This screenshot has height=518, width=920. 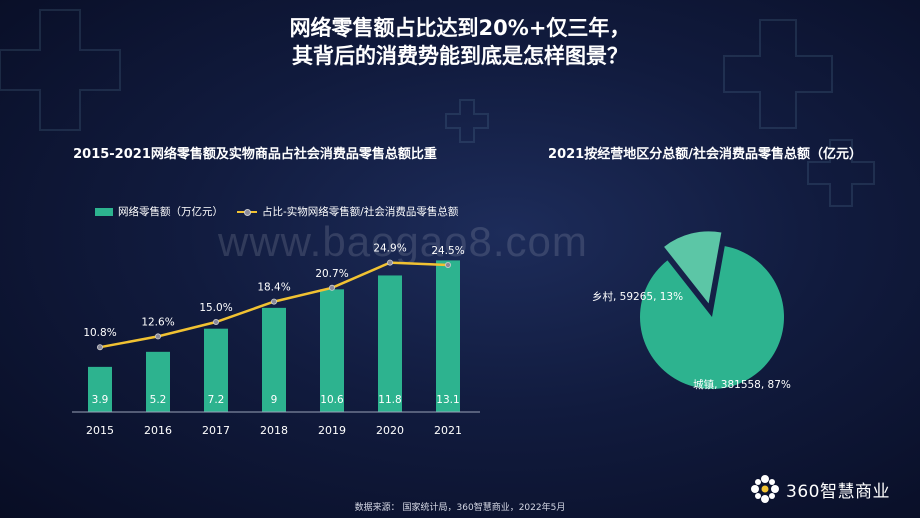 I want to click on line-value-label: 15.0%, so click(x=215, y=308).